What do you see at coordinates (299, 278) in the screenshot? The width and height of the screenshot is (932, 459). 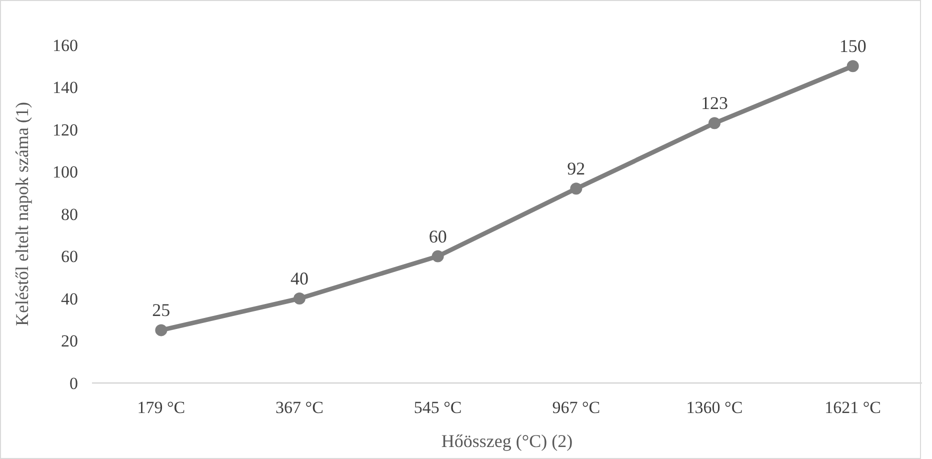 I see `data-label: 40` at bounding box center [299, 278].